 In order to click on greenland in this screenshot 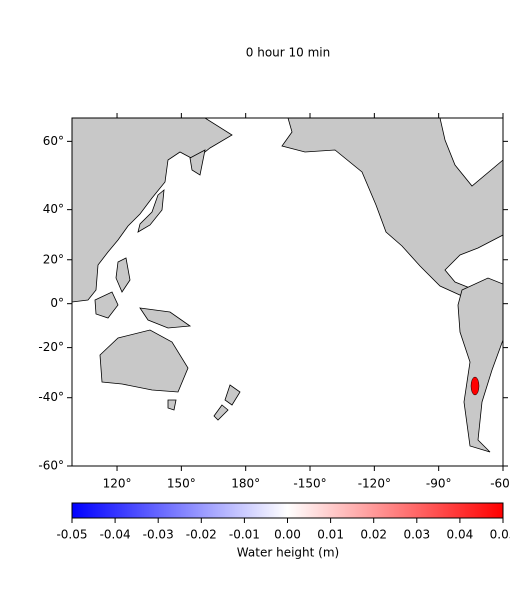, I will do `click(471, 152)`.